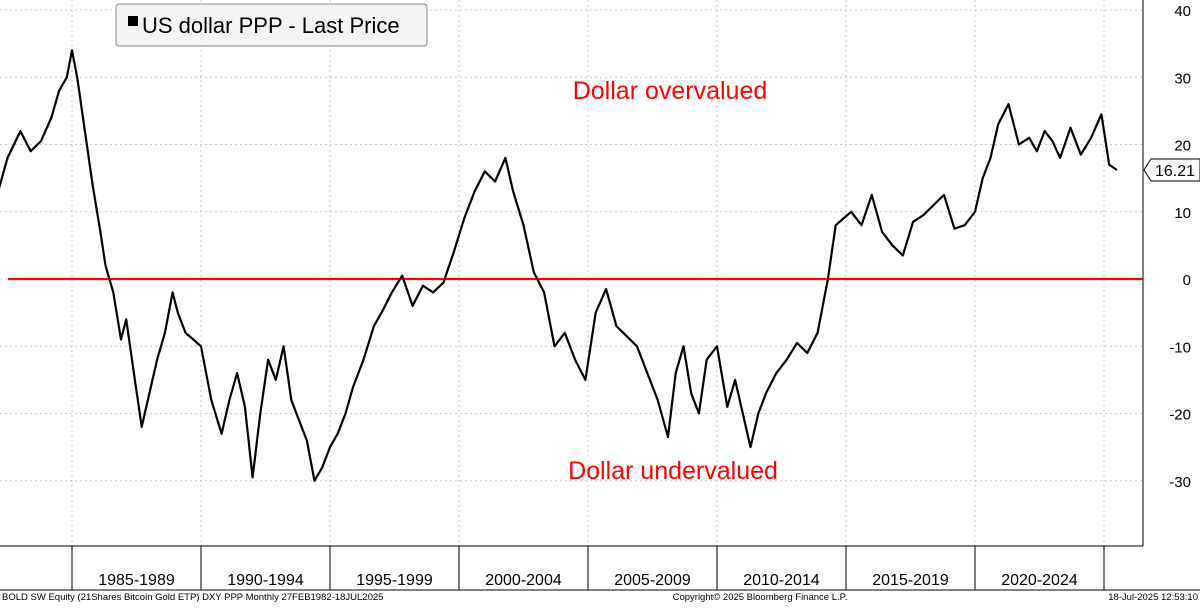  What do you see at coordinates (1180, 482) in the screenshot?
I see `y-tick-label: -30` at bounding box center [1180, 482].